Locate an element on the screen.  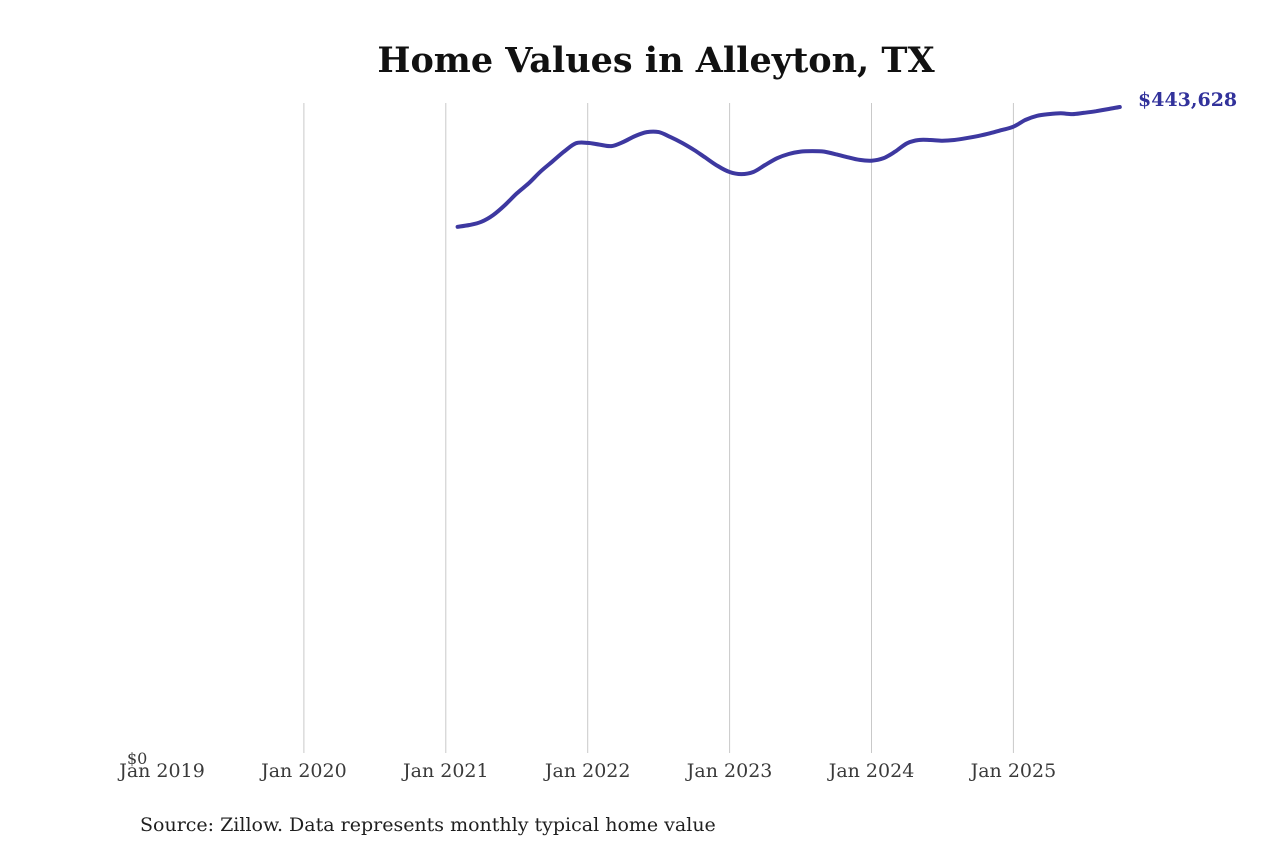
y-axis-zero-label: $0 is located at coordinates (137, 758).